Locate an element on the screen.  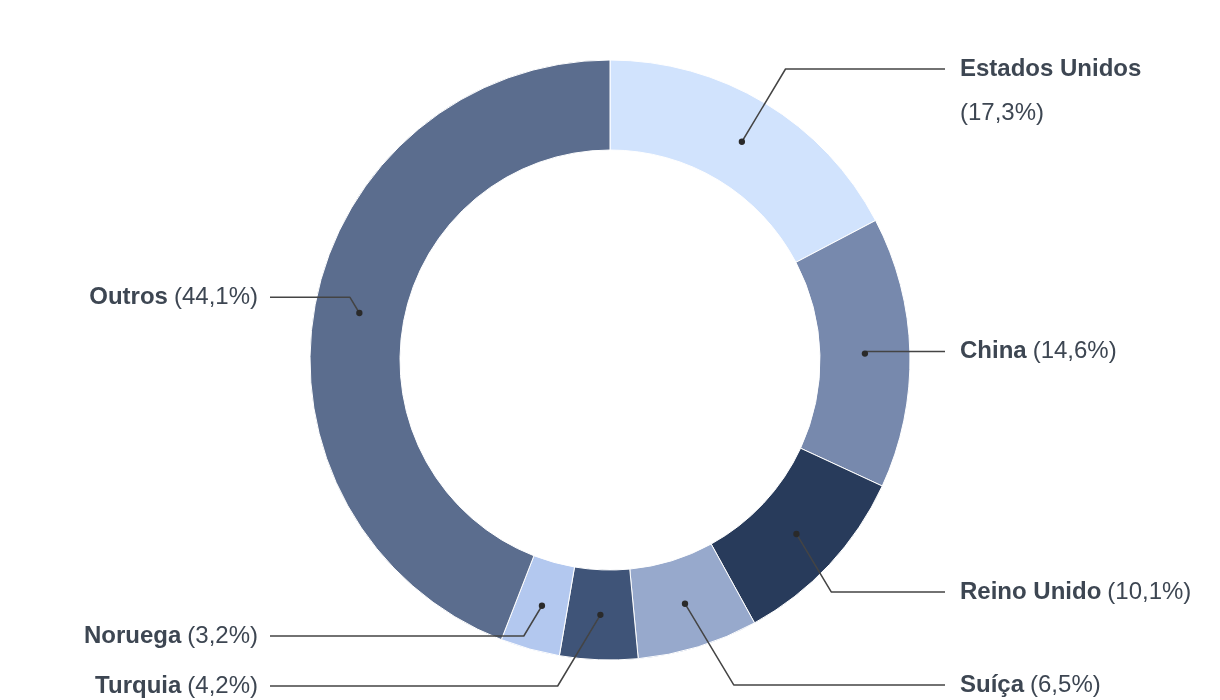
slice-label: Outros is located at coordinates (128, 296).